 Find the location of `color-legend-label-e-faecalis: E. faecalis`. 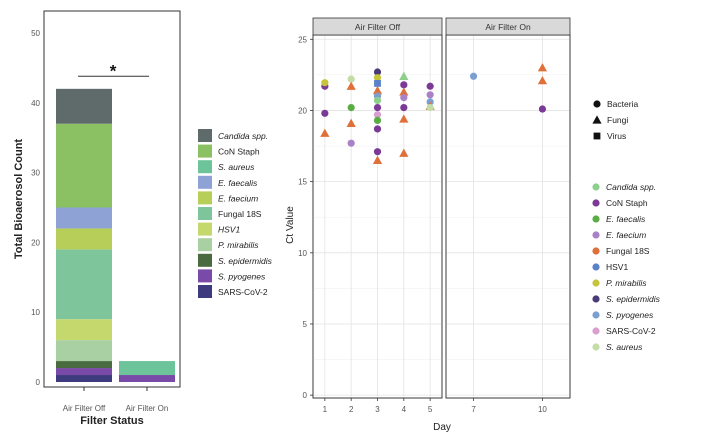

color-legend-label-e-faecalis: E. faecalis is located at coordinates (626, 219).